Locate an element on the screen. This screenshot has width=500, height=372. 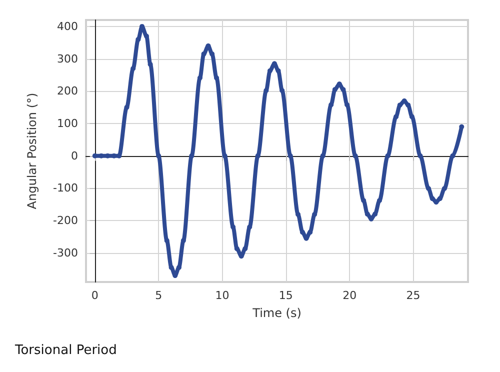
x-tick-label: 0 is located at coordinates (94, 295).